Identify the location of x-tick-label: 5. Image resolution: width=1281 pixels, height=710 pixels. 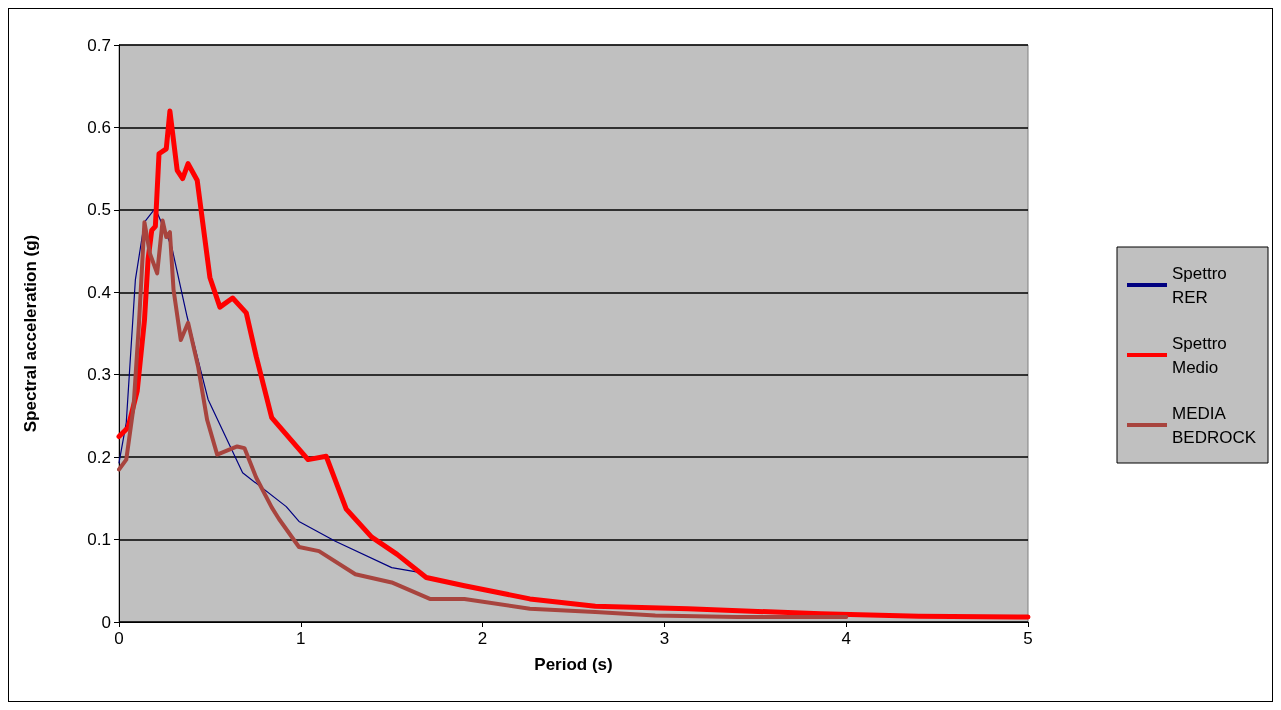
(1028, 638).